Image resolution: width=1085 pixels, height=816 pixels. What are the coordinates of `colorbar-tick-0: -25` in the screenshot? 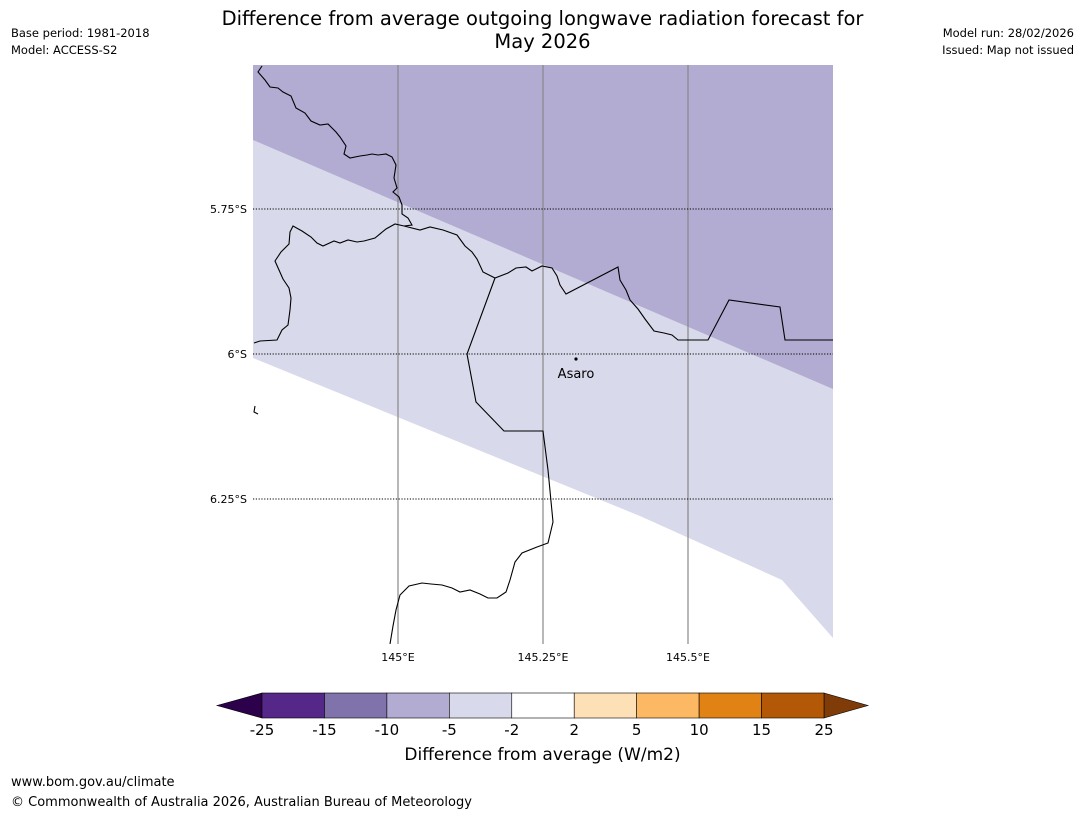 It's located at (262, 730).